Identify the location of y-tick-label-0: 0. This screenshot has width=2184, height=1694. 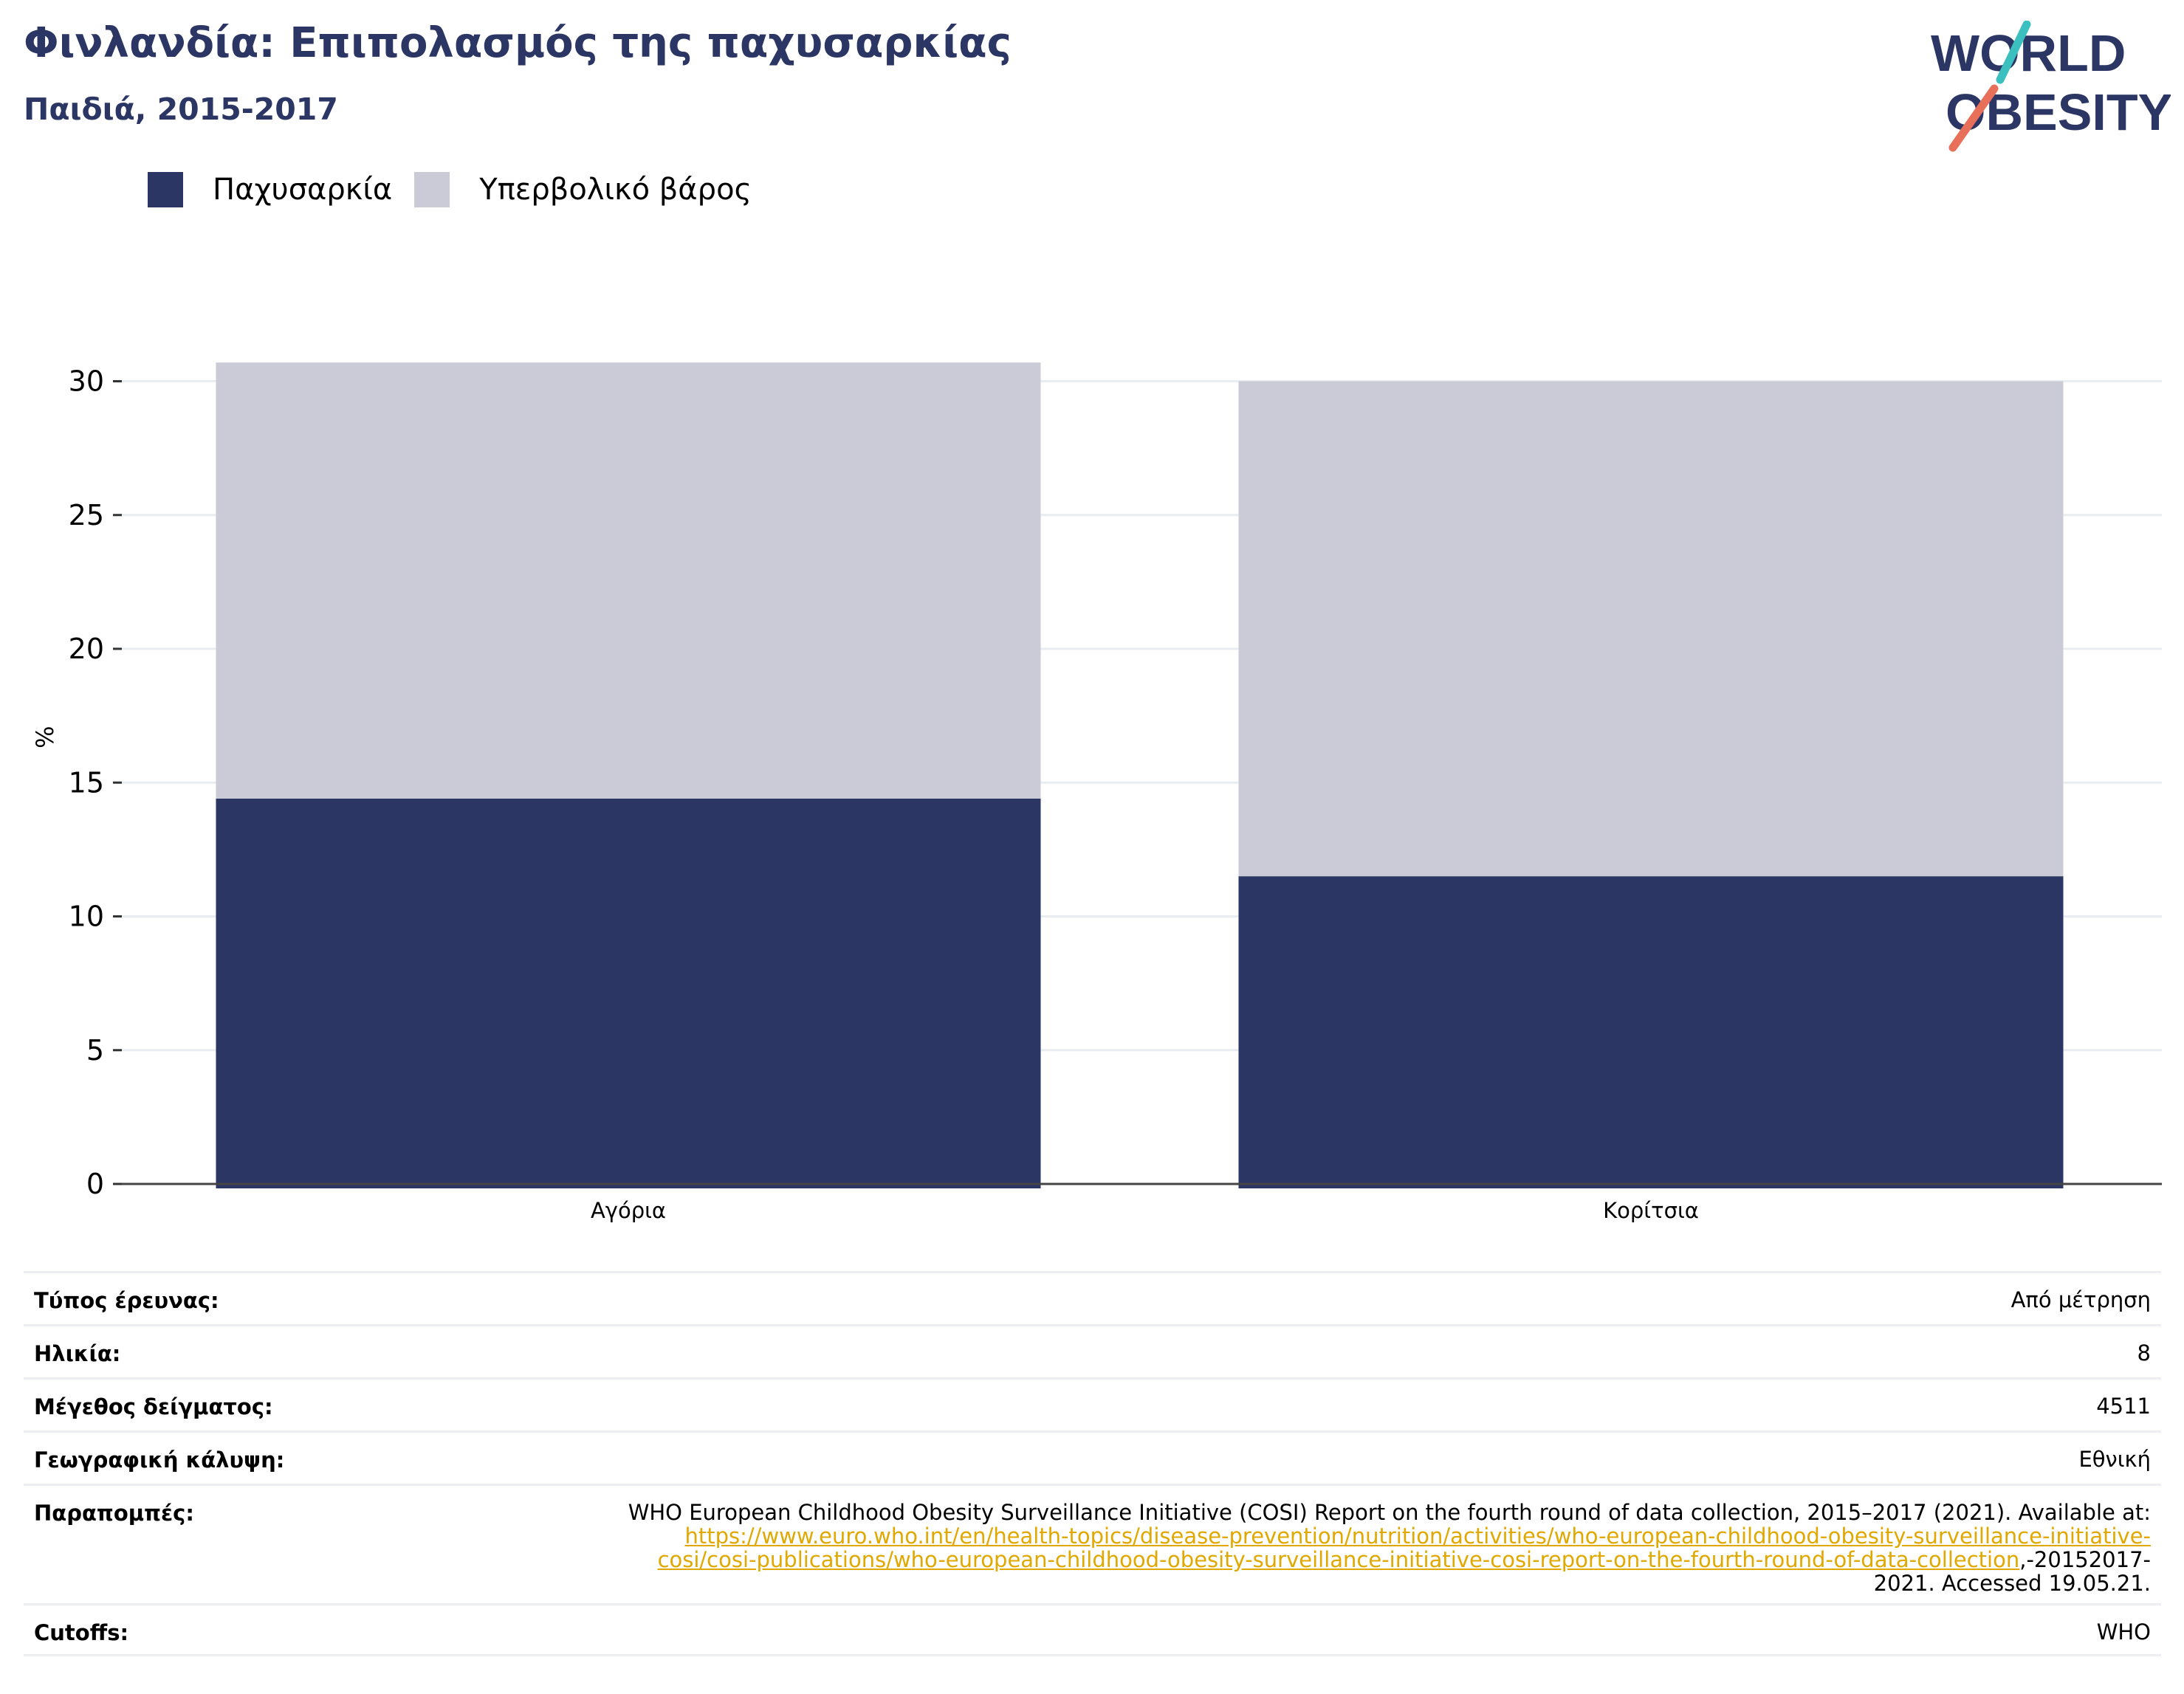
(95, 1184).